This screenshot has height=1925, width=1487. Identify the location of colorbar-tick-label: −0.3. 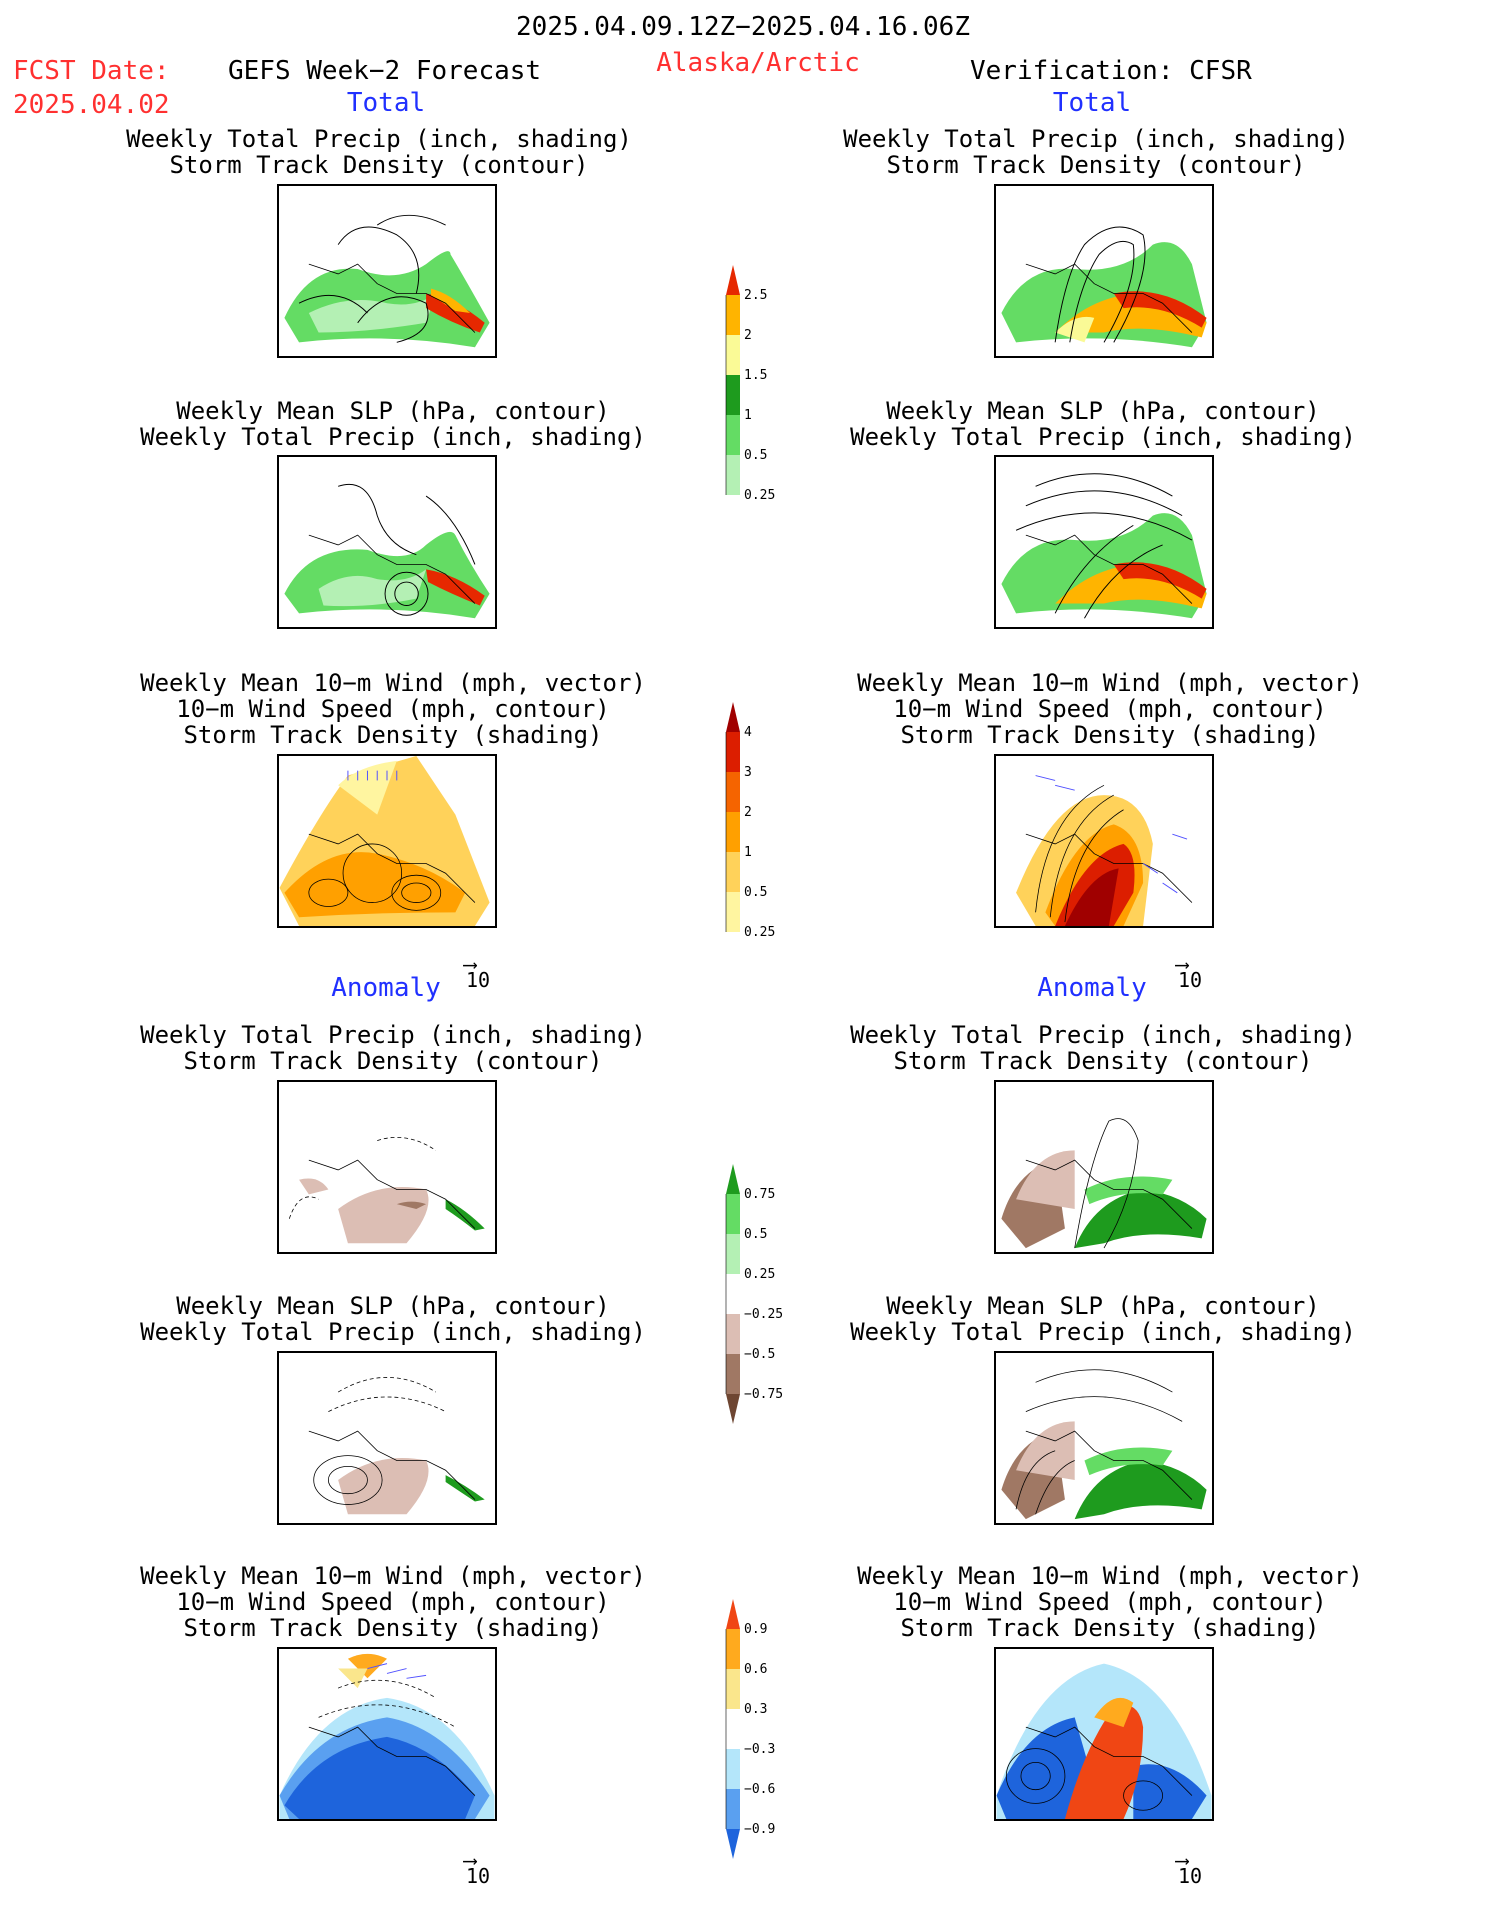
(759, 1749).